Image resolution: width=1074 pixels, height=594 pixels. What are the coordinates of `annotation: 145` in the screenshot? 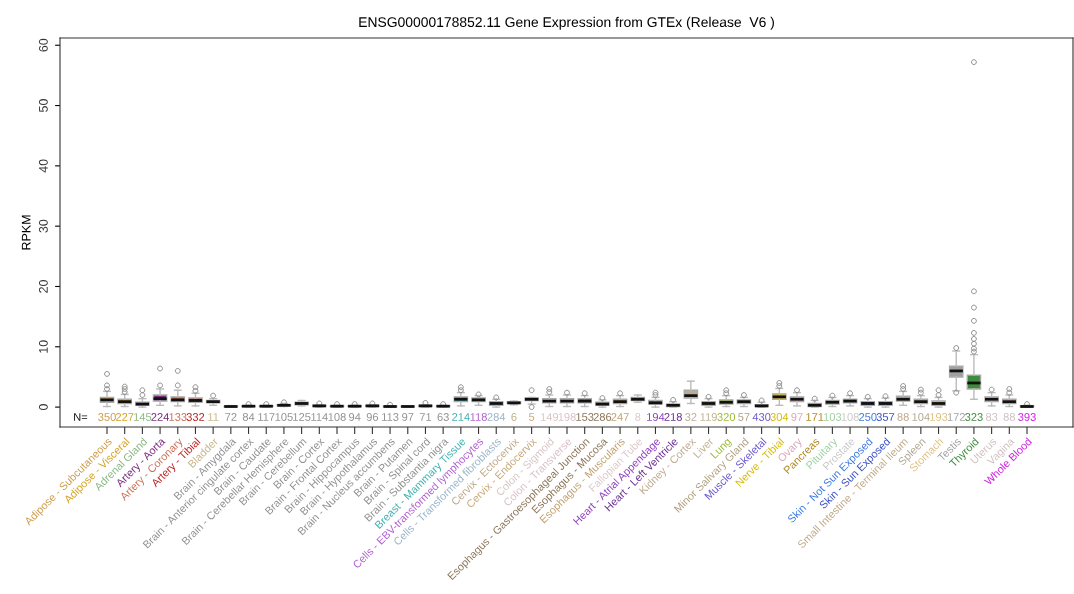 It's located at (142, 417).